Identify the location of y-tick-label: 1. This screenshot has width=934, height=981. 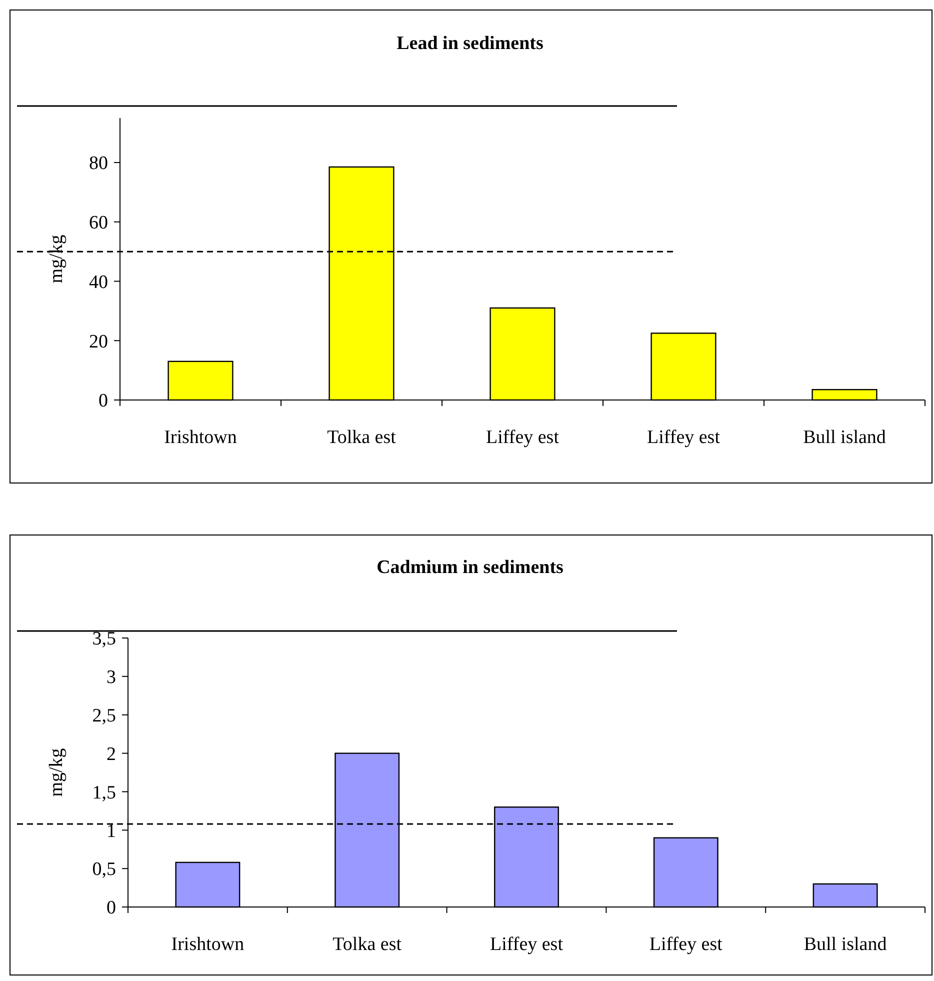
(111, 831).